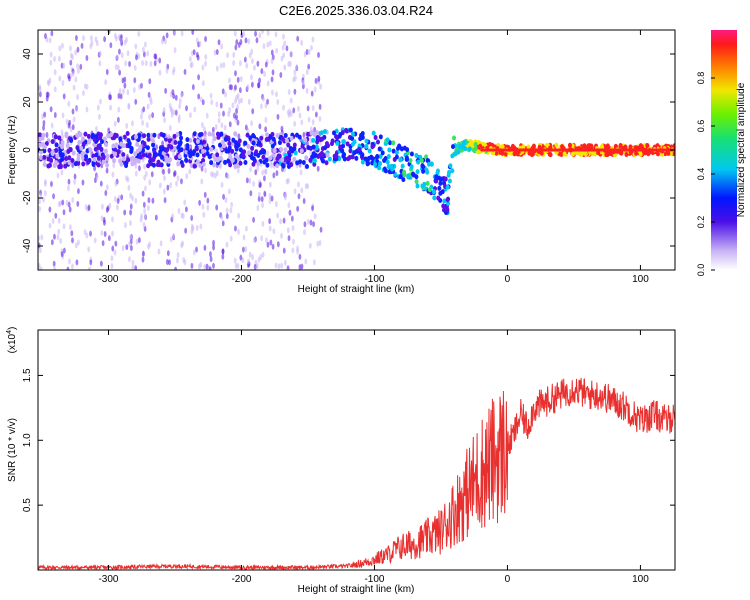 Image resolution: width=750 pixels, height=600 pixels. Describe the element at coordinates (9, 332) in the screenshot. I see `snr-multiplier-exp: 4` at that location.